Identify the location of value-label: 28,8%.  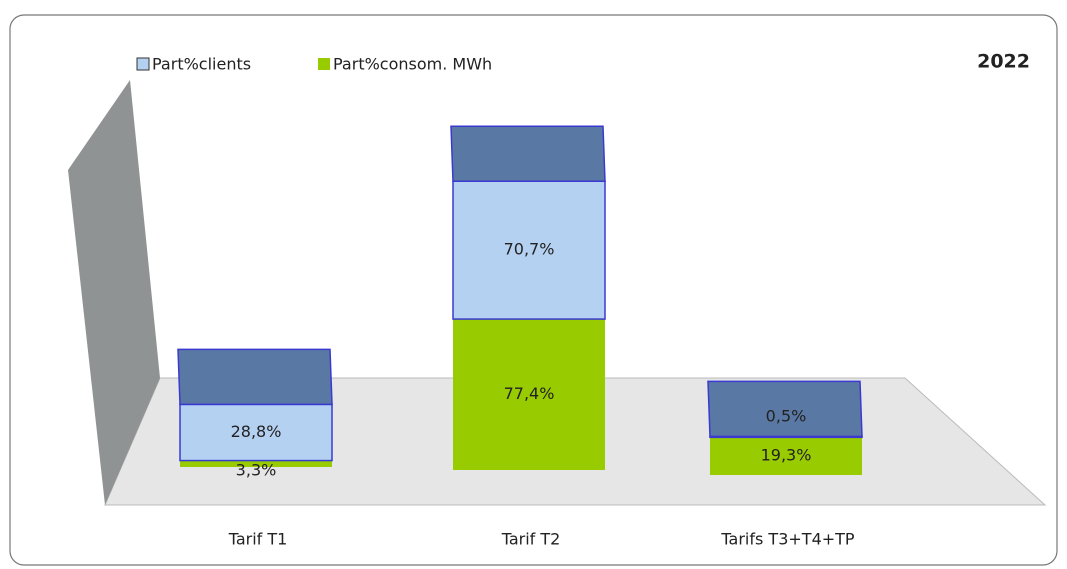
(256, 431).